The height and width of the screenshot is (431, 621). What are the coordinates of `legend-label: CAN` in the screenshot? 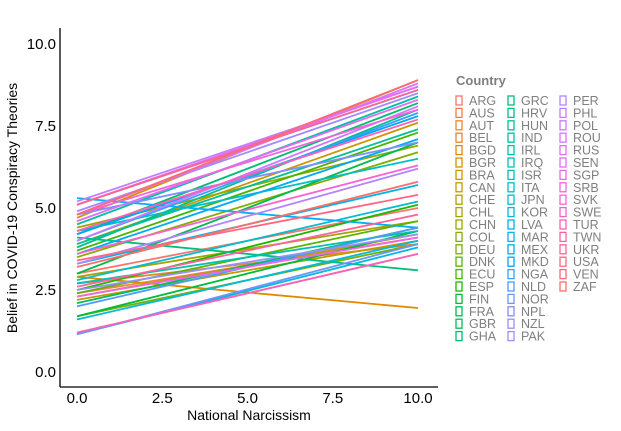 It's located at (482, 188).